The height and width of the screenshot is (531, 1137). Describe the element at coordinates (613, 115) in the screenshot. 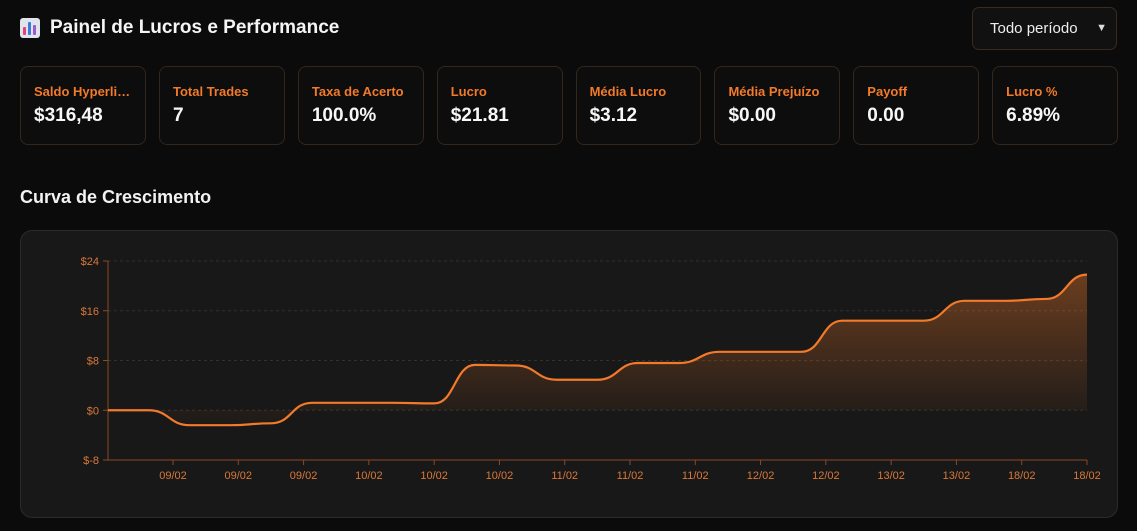

I see `stat-value: $3.12` at that location.